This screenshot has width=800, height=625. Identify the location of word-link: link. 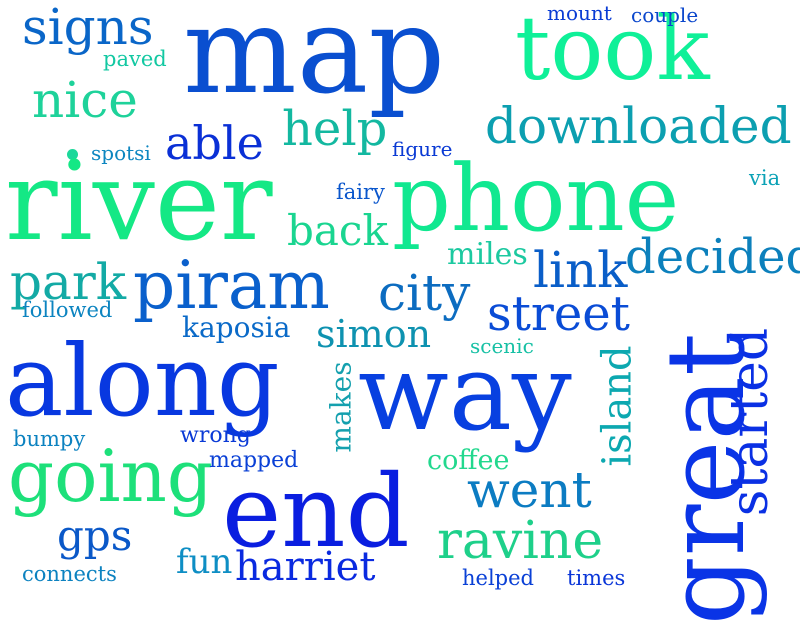
(580, 270).